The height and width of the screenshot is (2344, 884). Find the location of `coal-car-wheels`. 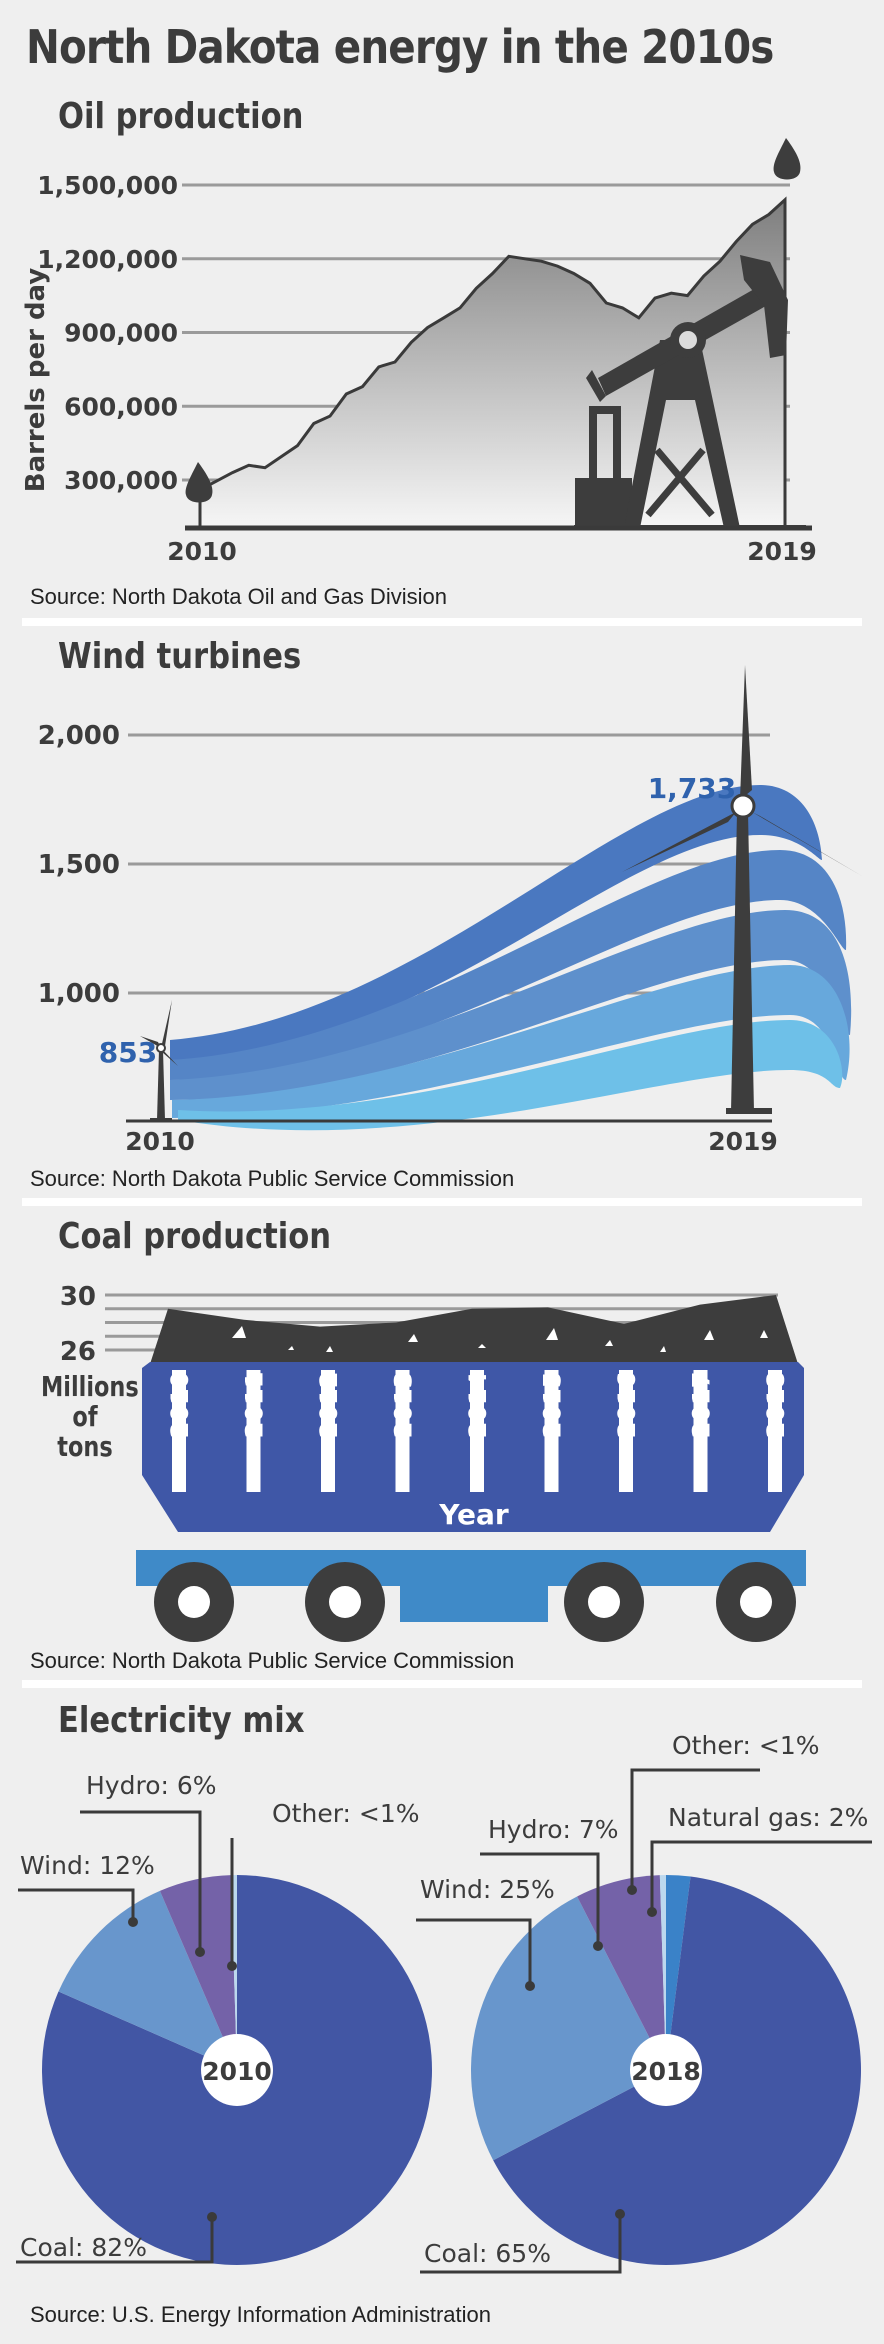

coal-car-wheels is located at coordinates (475, 1602).